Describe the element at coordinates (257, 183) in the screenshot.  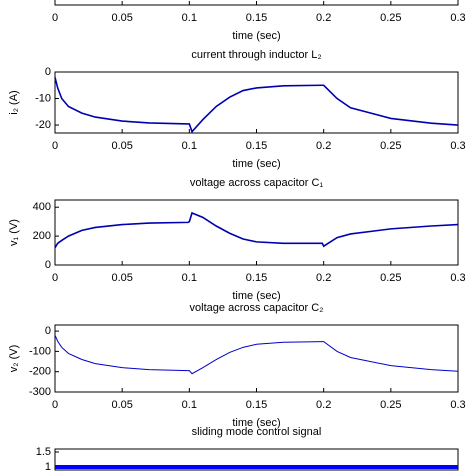
I see `plot-title: voltage across capacitor C₁` at that location.